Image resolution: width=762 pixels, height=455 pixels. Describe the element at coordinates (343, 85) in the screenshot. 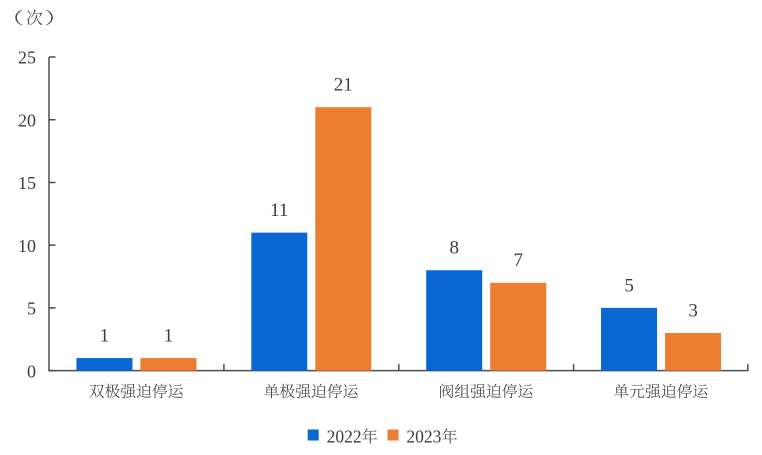

I see `svg-text: 21` at that location.